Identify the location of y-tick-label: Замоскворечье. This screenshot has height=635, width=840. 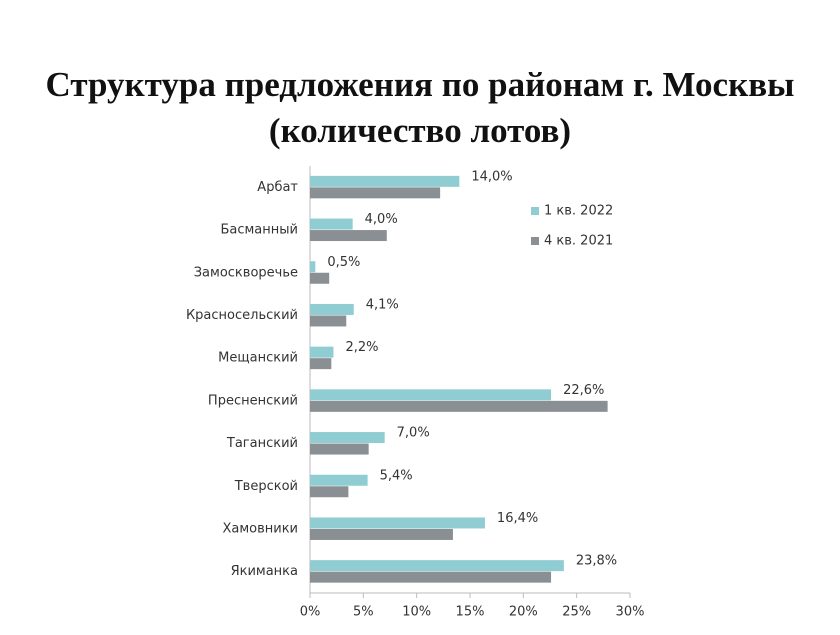
(246, 272).